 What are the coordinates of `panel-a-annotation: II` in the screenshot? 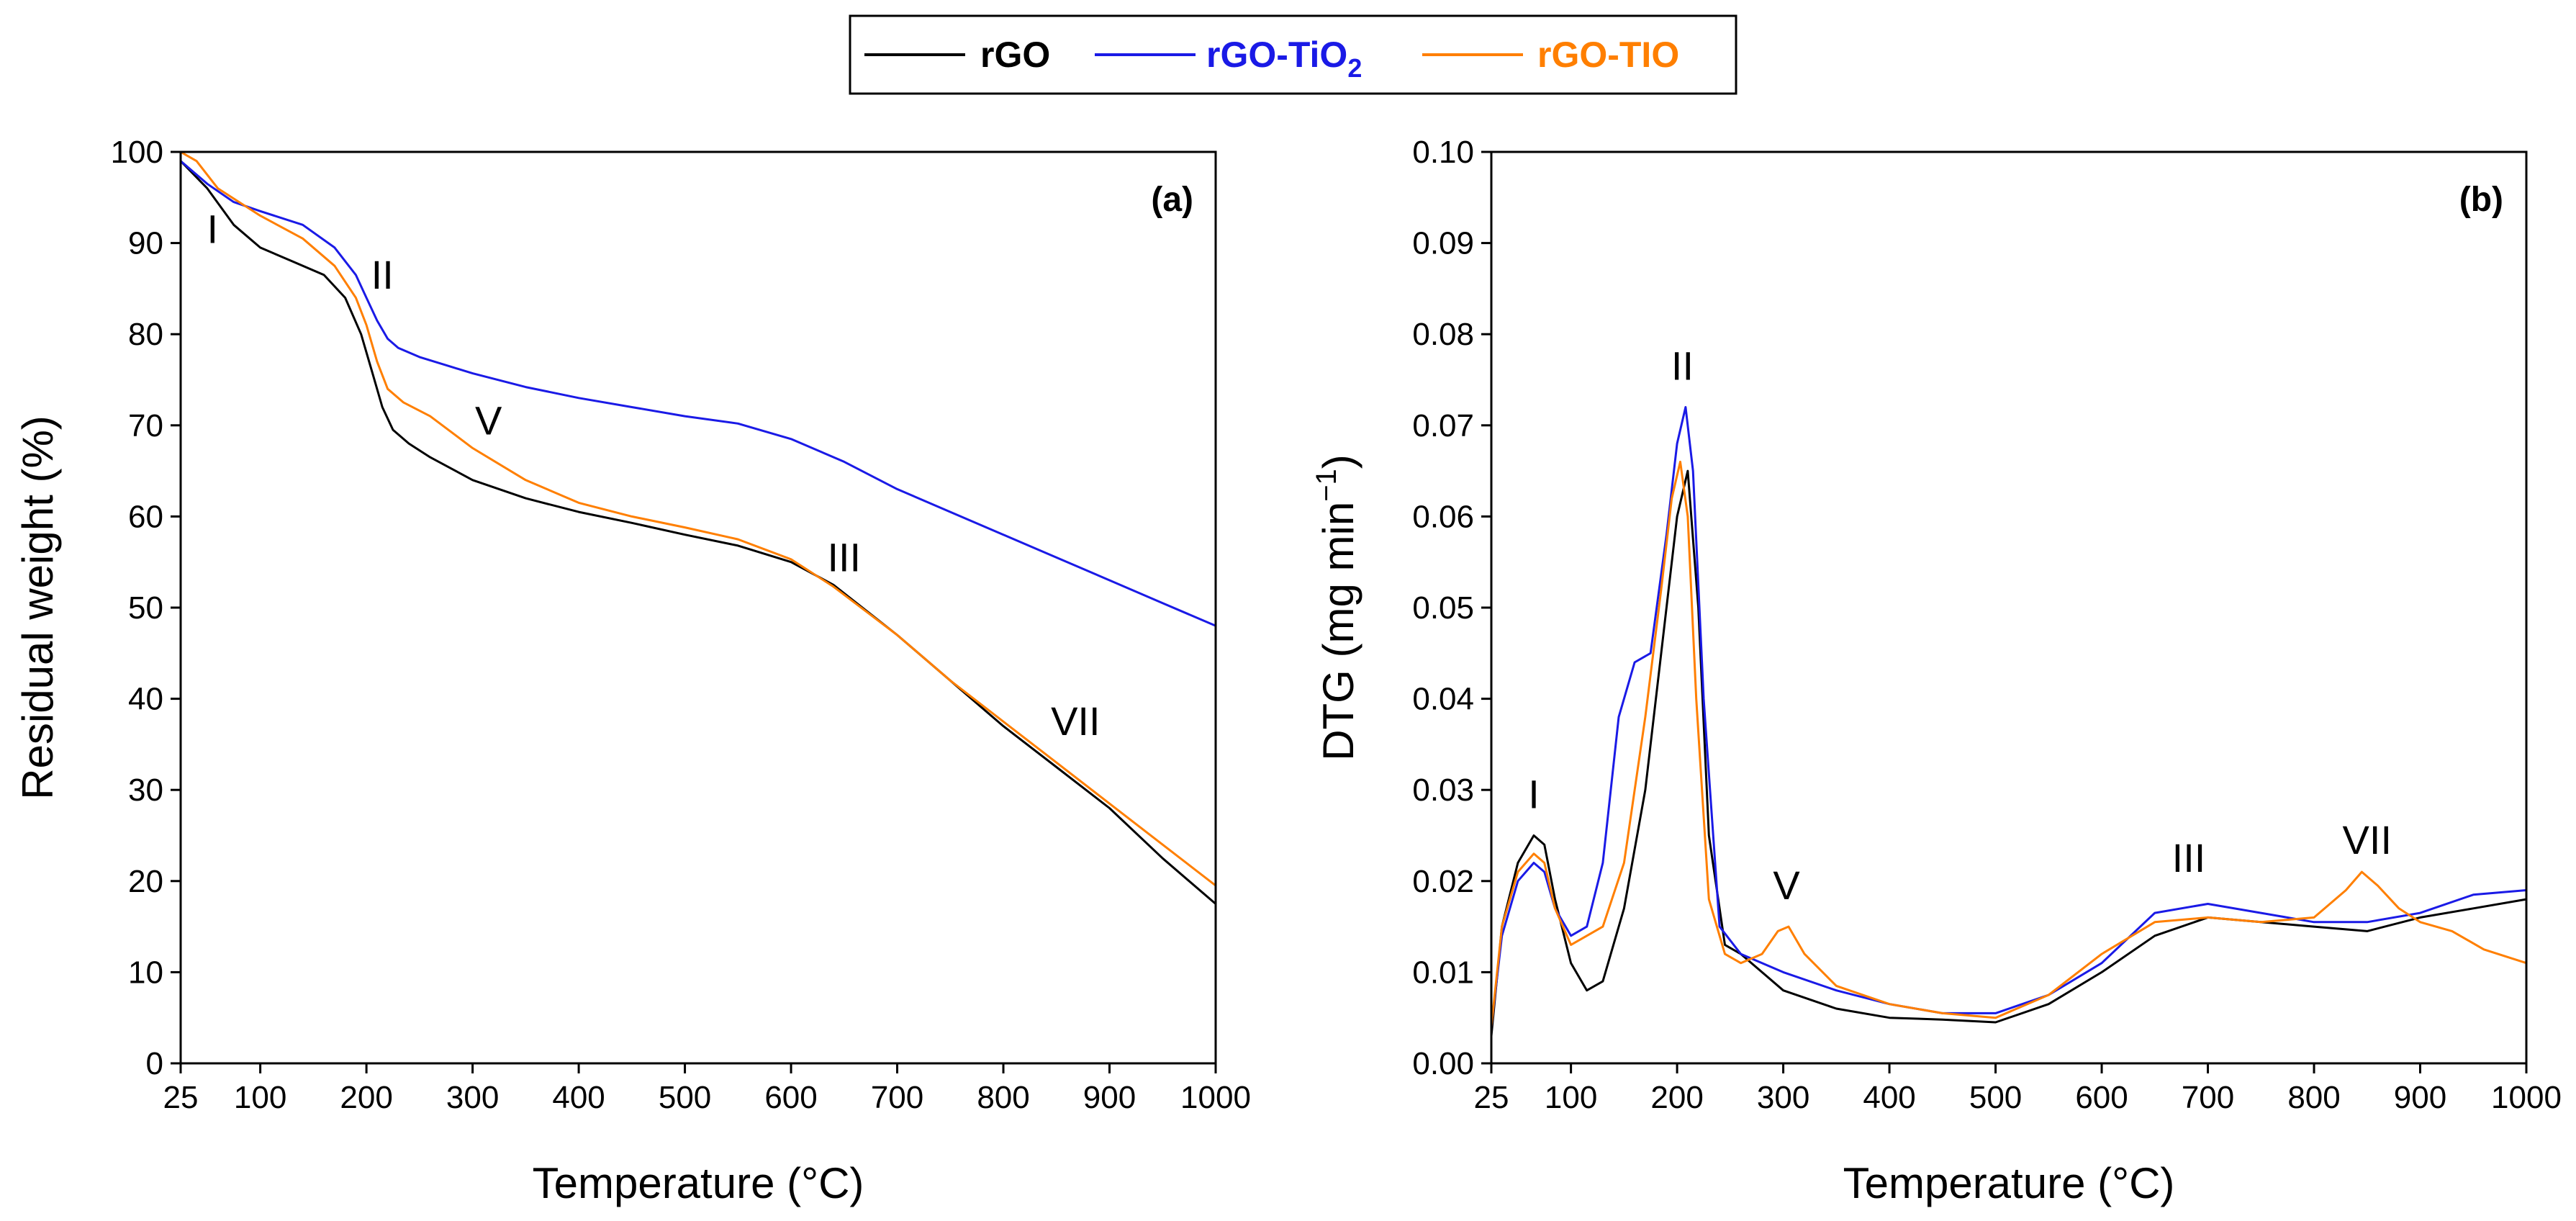 It's located at (382, 274).